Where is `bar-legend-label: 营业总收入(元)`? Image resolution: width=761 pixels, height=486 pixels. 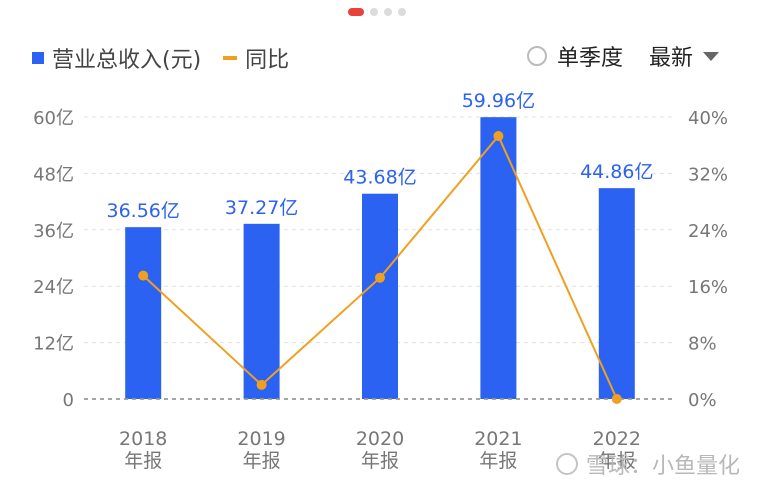 bar-legend-label: 营业总收入(元) is located at coordinates (127, 60).